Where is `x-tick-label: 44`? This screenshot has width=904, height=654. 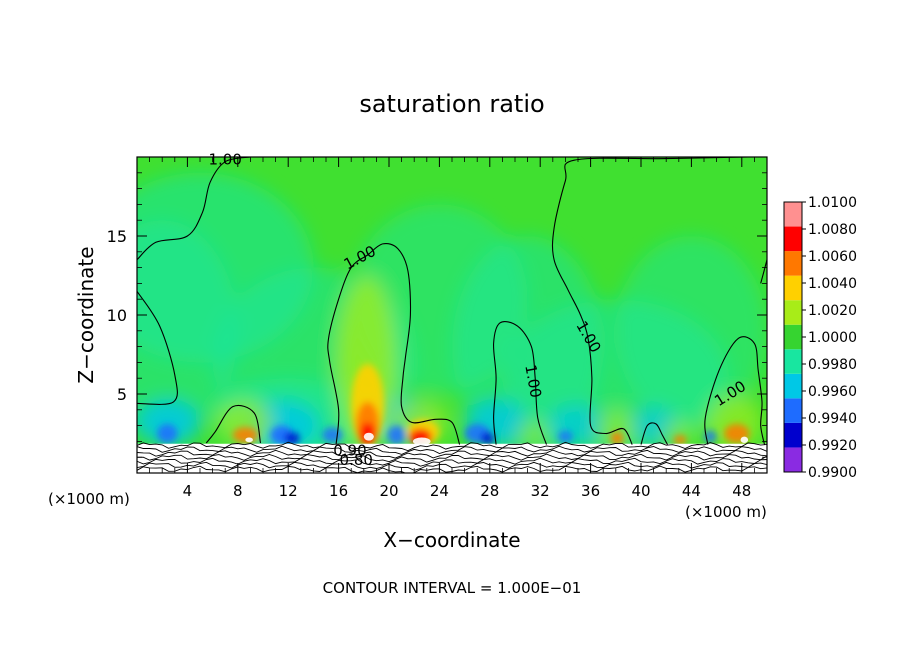 x-tick-label: 44 is located at coordinates (691, 491).